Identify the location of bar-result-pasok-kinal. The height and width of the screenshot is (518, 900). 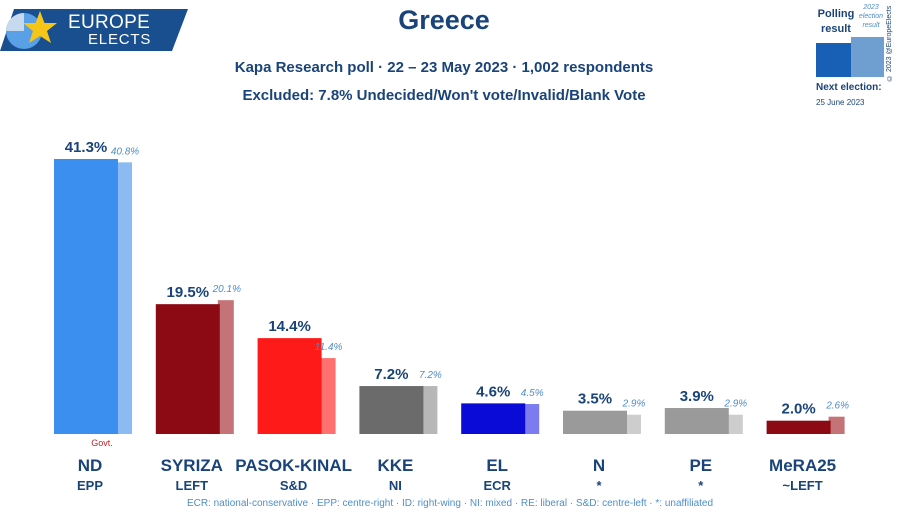
(327, 396).